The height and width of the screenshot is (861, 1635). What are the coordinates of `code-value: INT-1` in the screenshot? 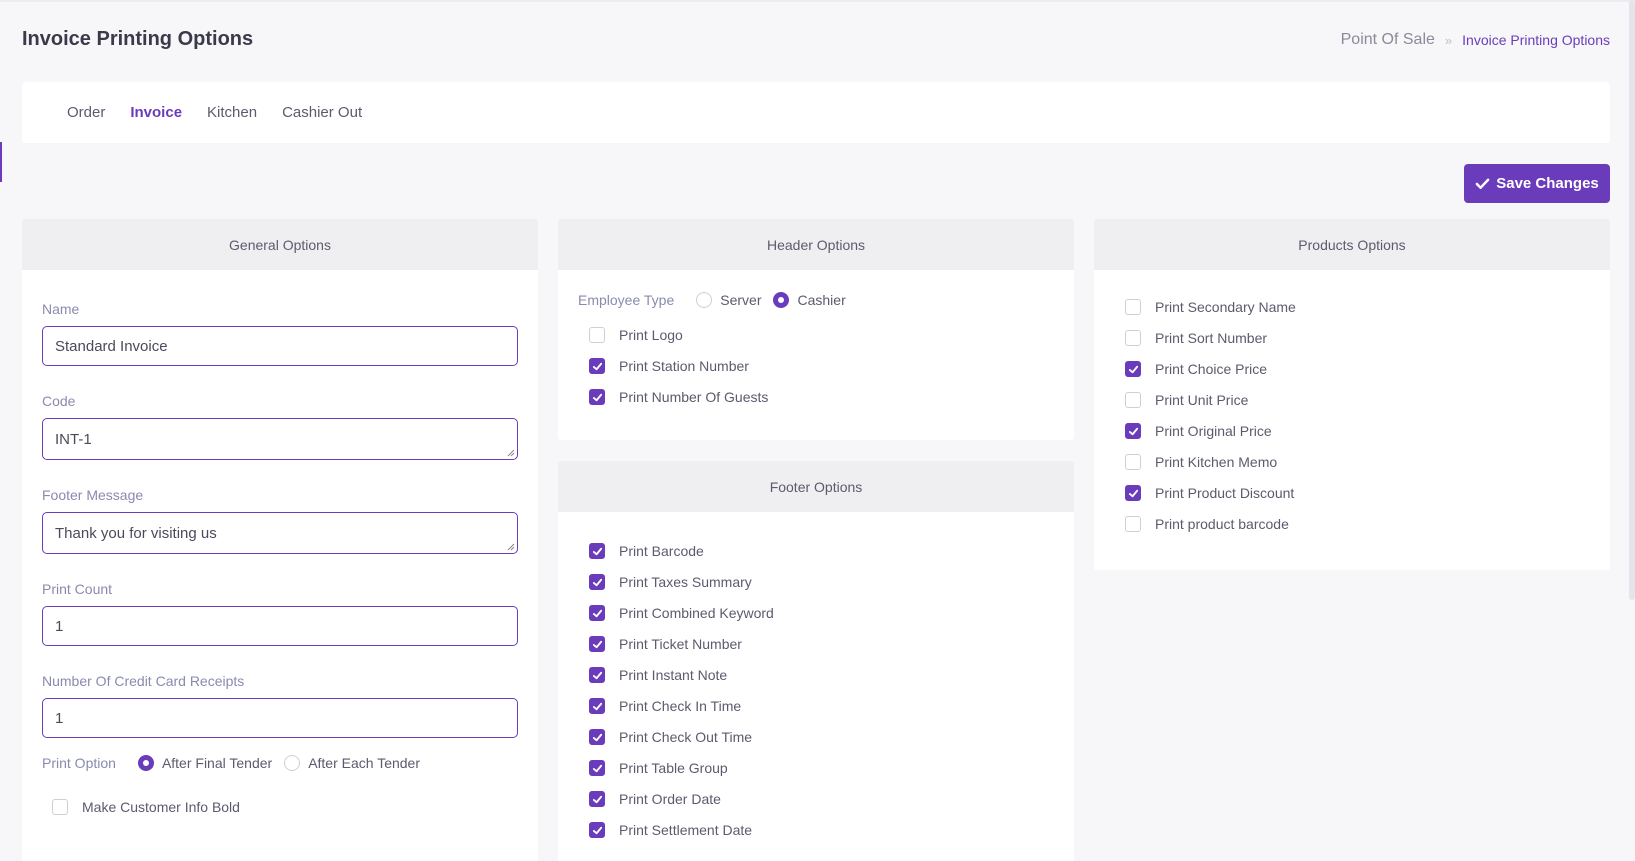 It's located at (73, 439).